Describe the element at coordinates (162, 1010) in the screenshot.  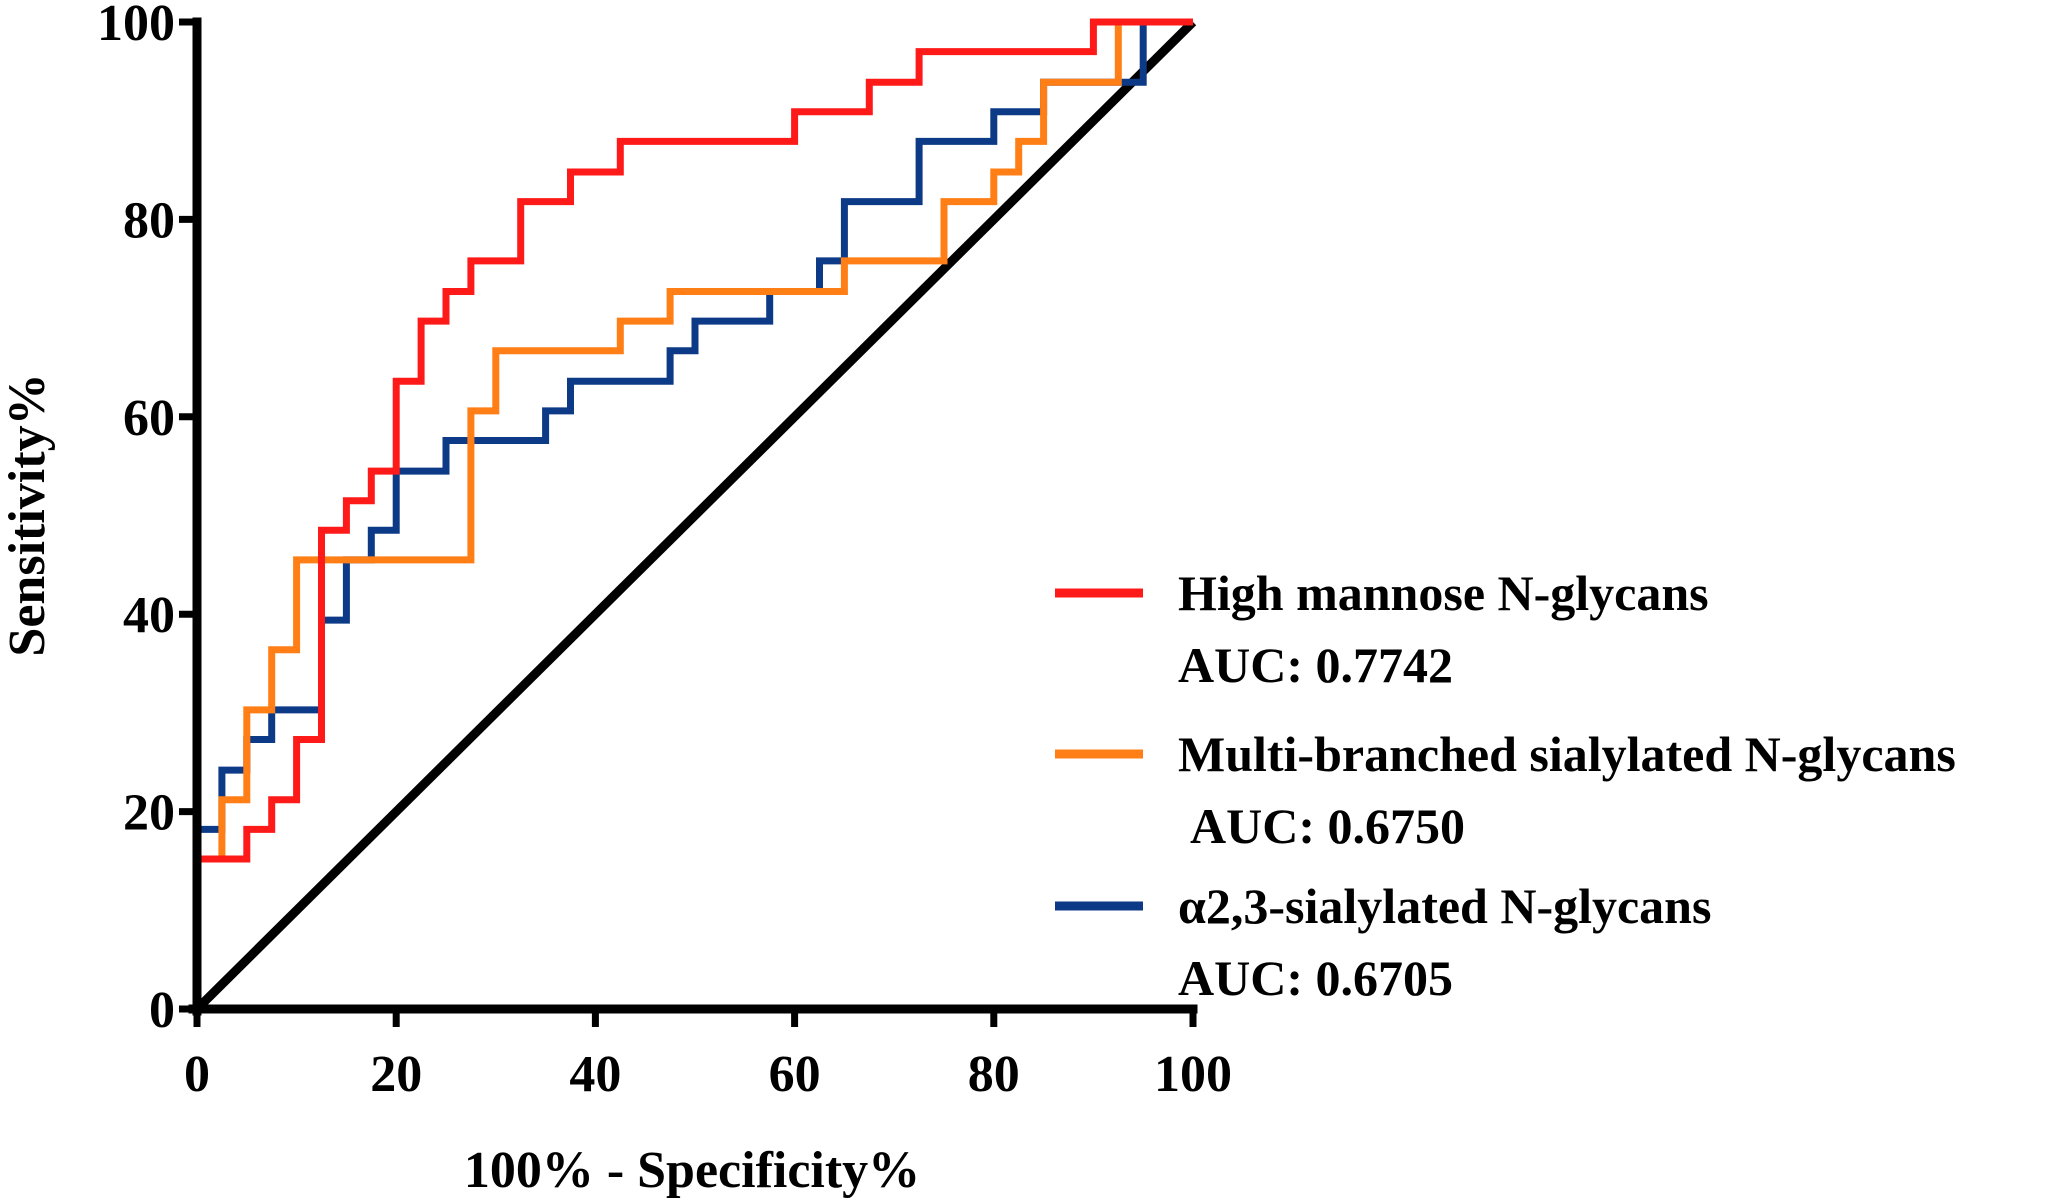
I see `y-tick-label: 0` at that location.